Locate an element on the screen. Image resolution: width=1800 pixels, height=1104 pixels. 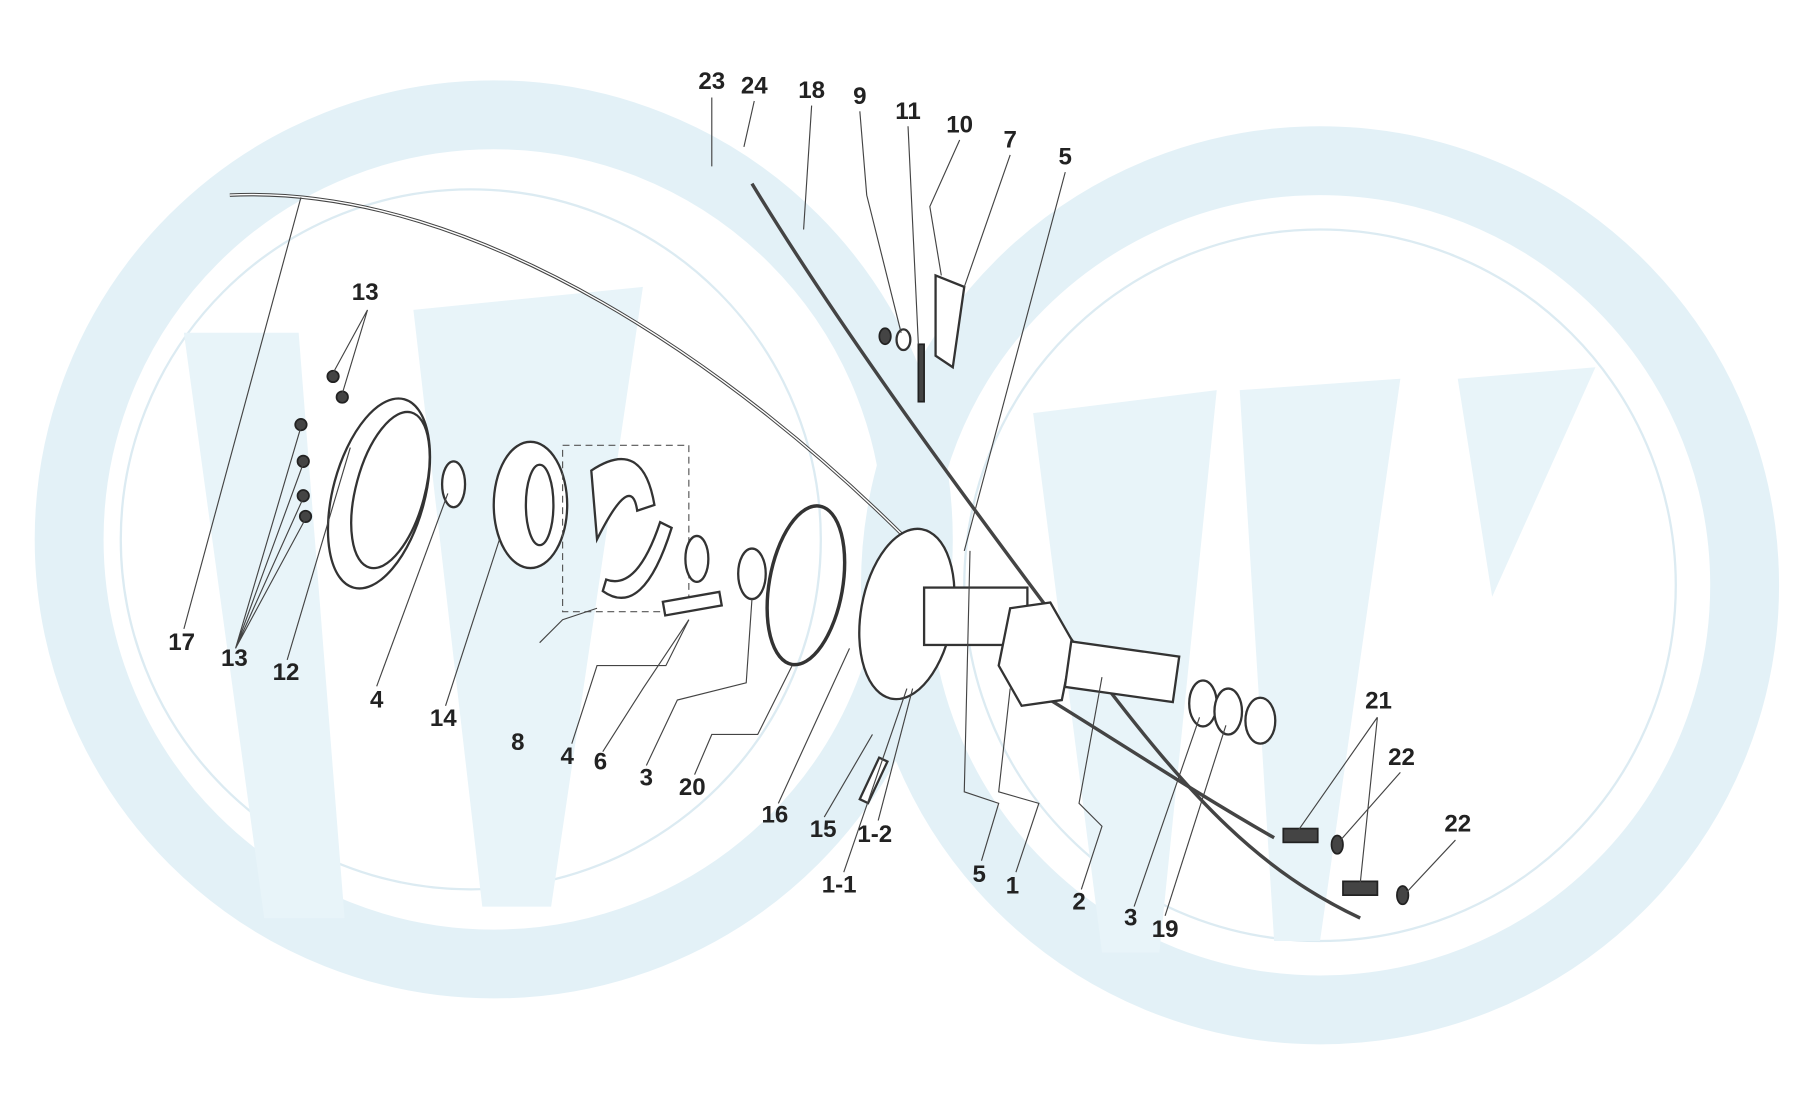
part-label: 12 is located at coordinates (286, 672).